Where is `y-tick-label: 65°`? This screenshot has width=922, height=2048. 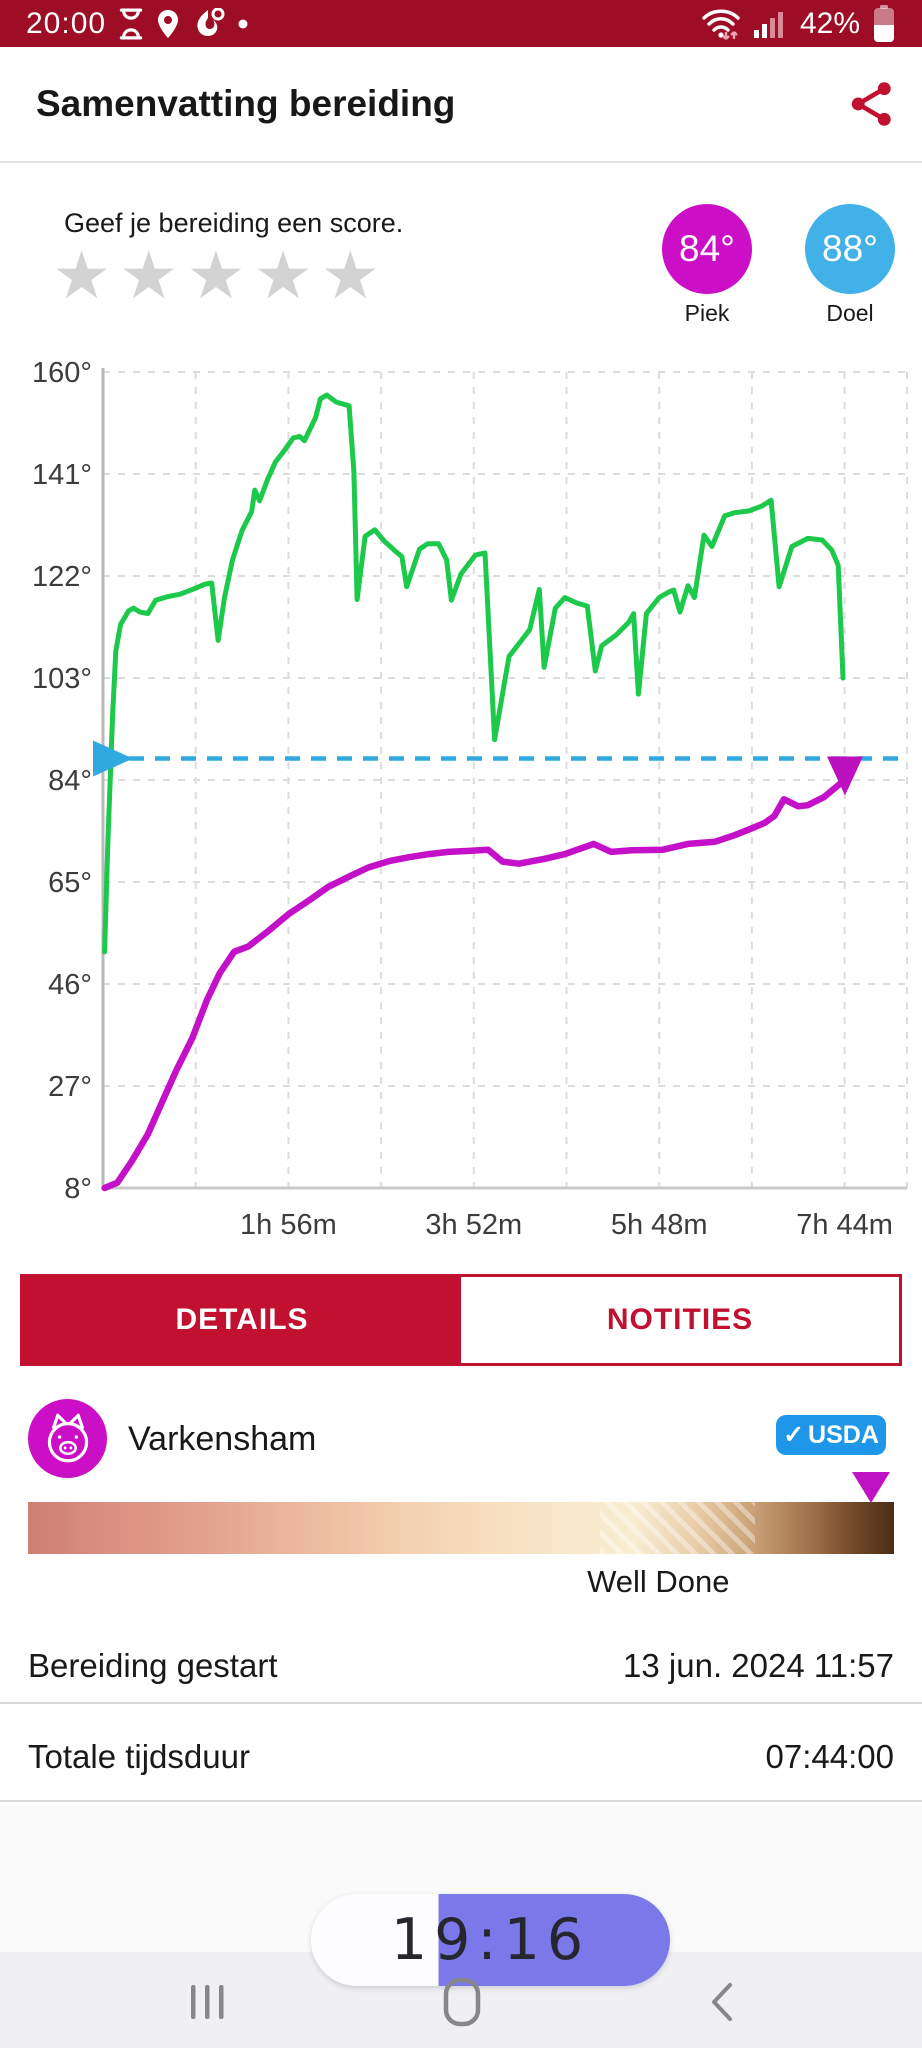 y-tick-label: 65° is located at coordinates (70, 883).